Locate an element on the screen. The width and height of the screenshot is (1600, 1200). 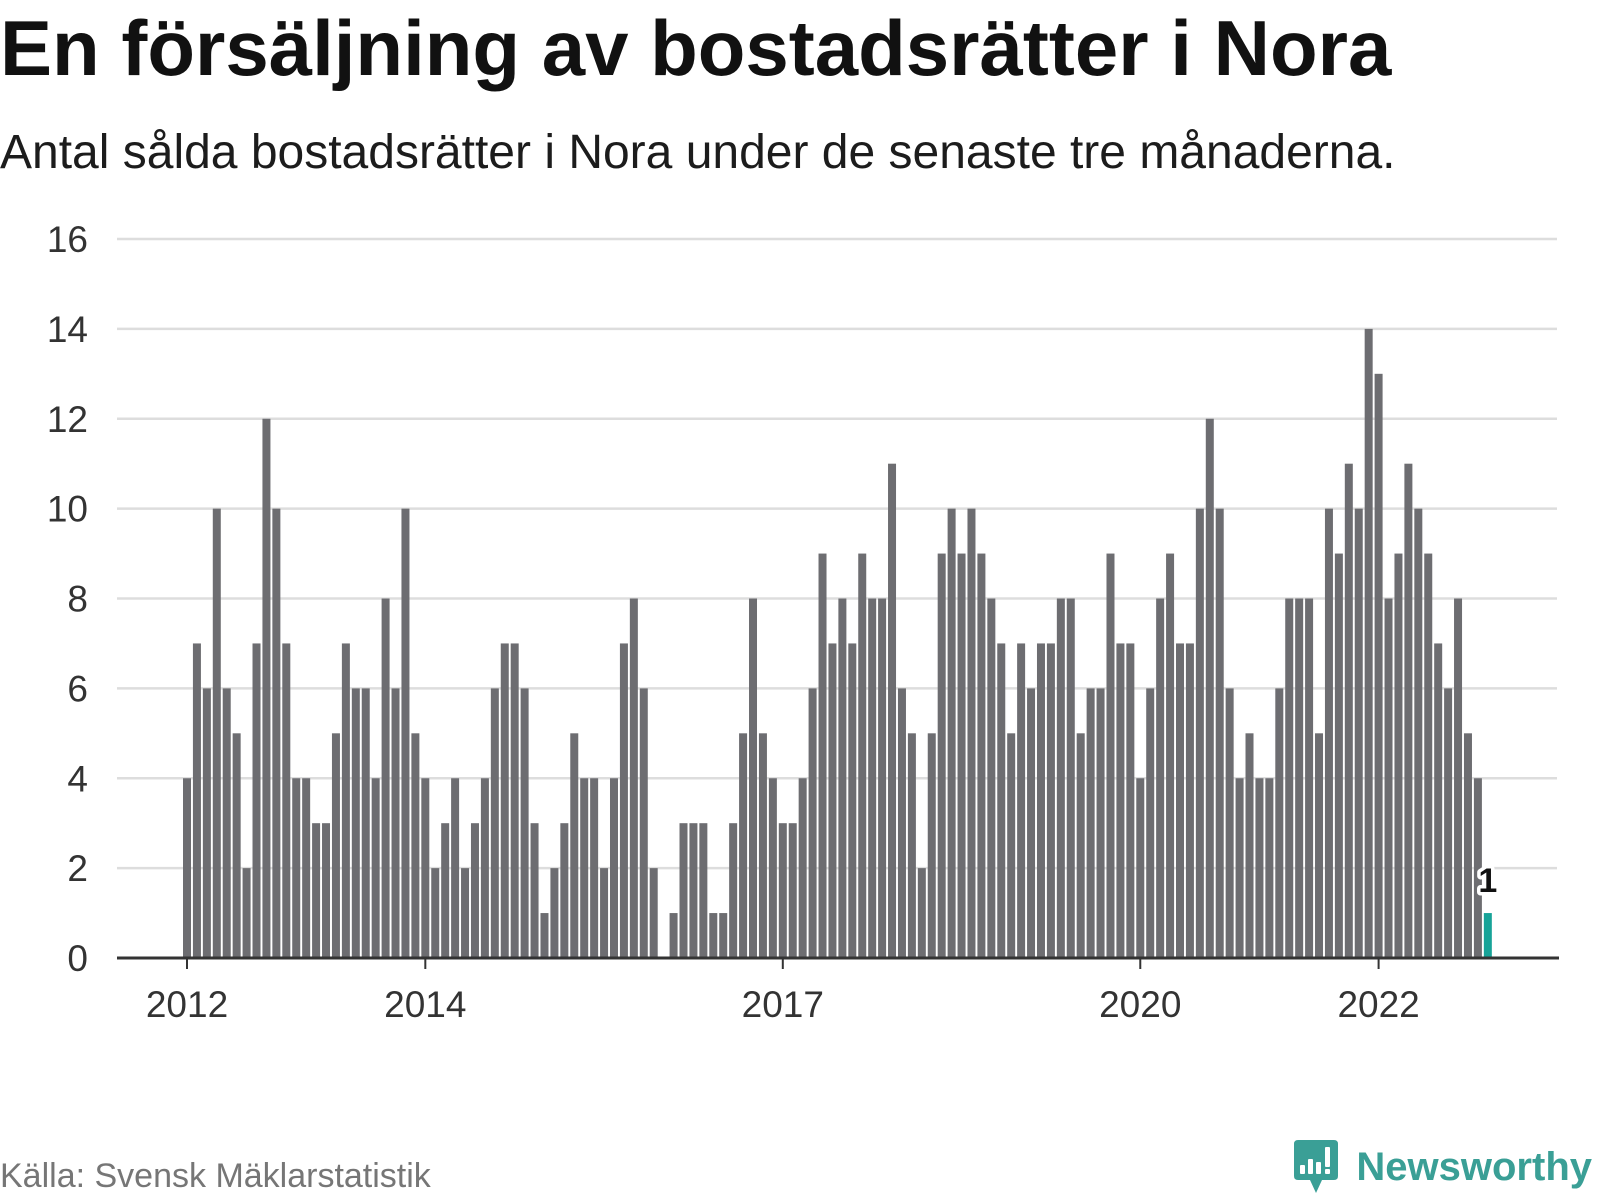
y-tick-label: 6 is located at coordinates (77, 688).